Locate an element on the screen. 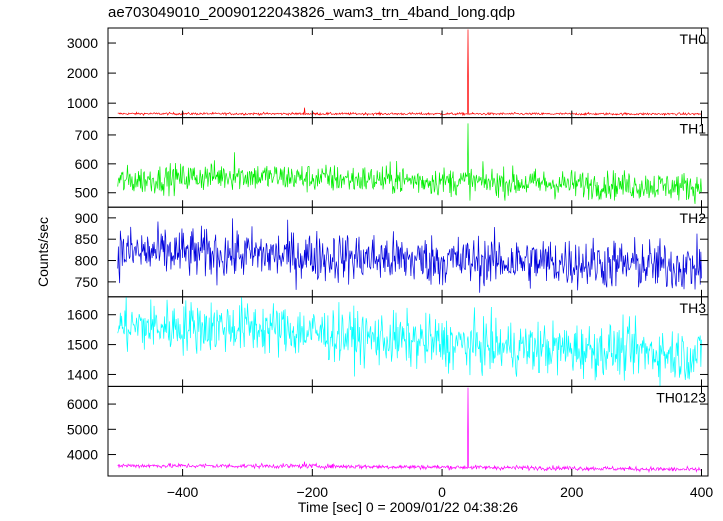 The height and width of the screenshot is (521, 723). x-tick-label: −400 is located at coordinates (183, 492).